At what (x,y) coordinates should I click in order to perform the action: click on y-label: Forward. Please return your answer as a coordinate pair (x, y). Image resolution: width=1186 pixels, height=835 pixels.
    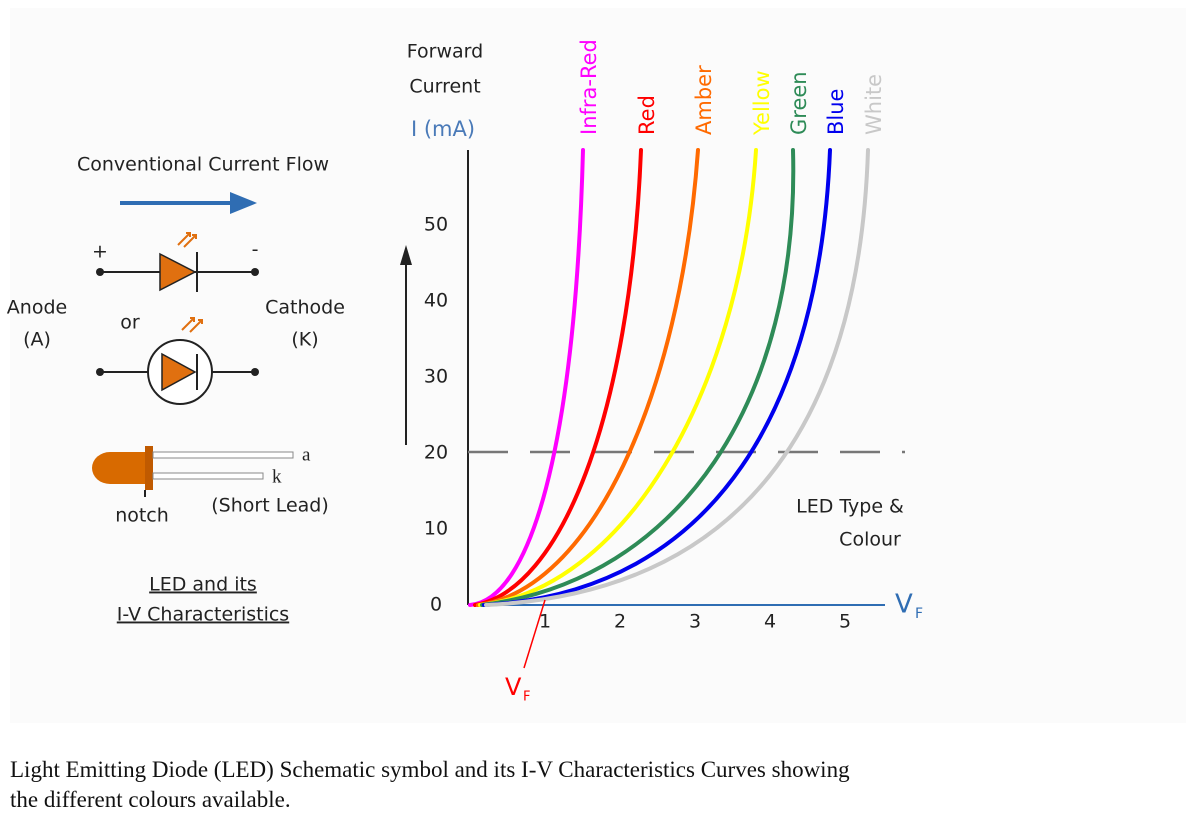
    Looking at the image, I should click on (445, 52).